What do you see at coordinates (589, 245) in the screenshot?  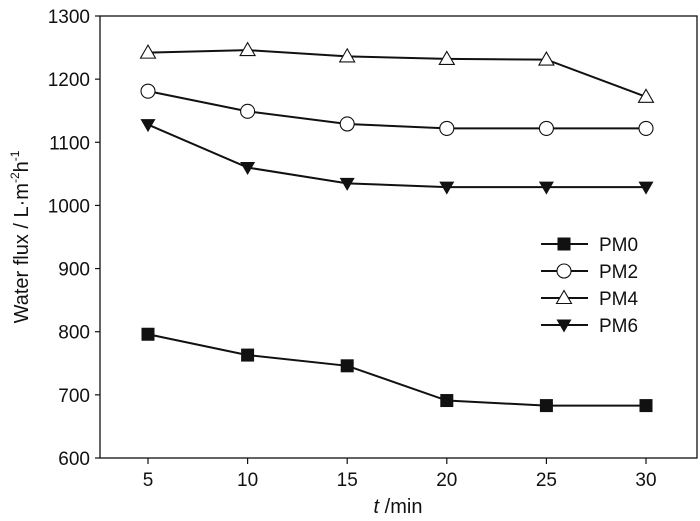 I see `legend-item-pm0: PM0` at bounding box center [589, 245].